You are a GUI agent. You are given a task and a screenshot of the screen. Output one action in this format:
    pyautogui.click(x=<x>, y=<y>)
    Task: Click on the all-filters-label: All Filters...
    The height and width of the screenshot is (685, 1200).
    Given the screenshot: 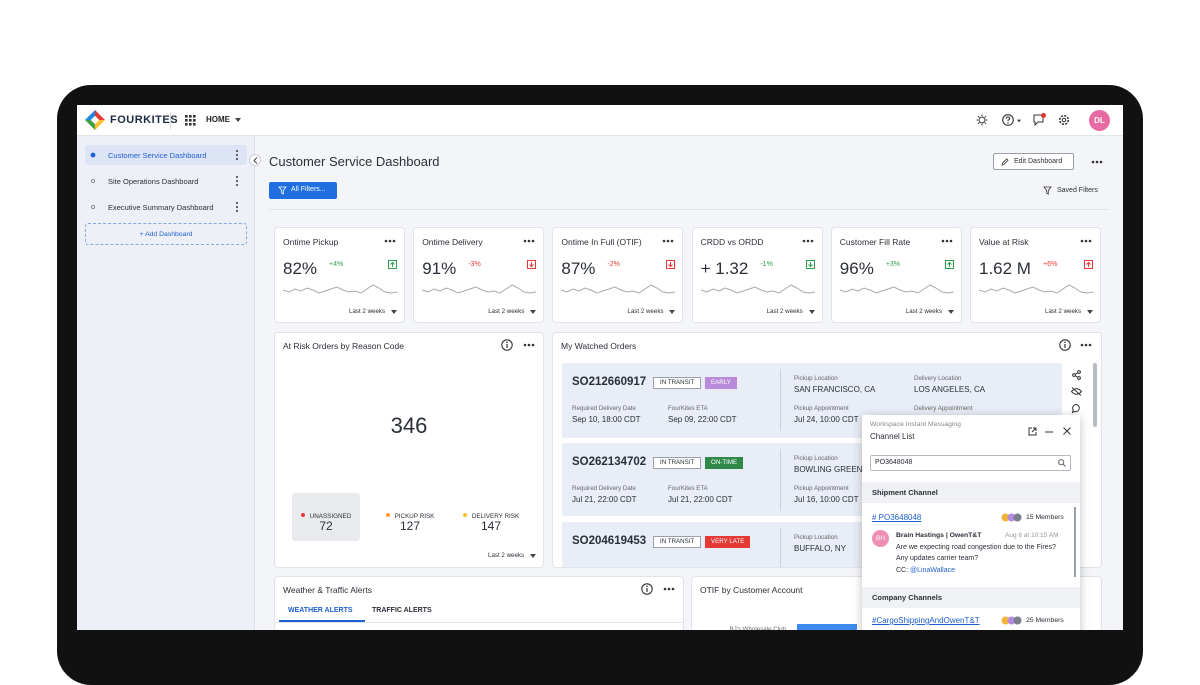 What is the action you would take?
    pyautogui.click(x=308, y=189)
    